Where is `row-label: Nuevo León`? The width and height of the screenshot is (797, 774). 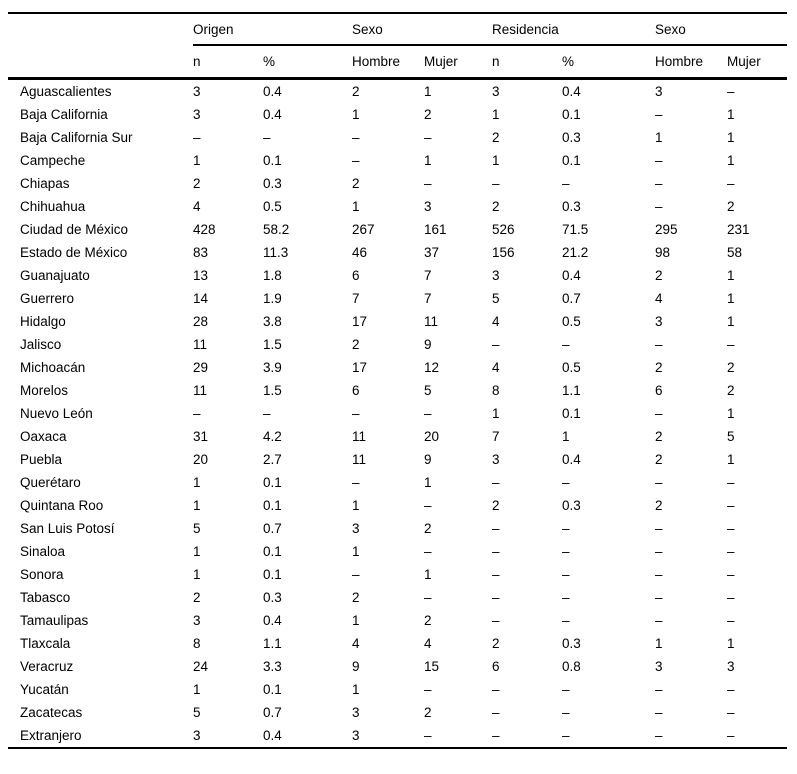
row-label: Nuevo León is located at coordinates (56, 413).